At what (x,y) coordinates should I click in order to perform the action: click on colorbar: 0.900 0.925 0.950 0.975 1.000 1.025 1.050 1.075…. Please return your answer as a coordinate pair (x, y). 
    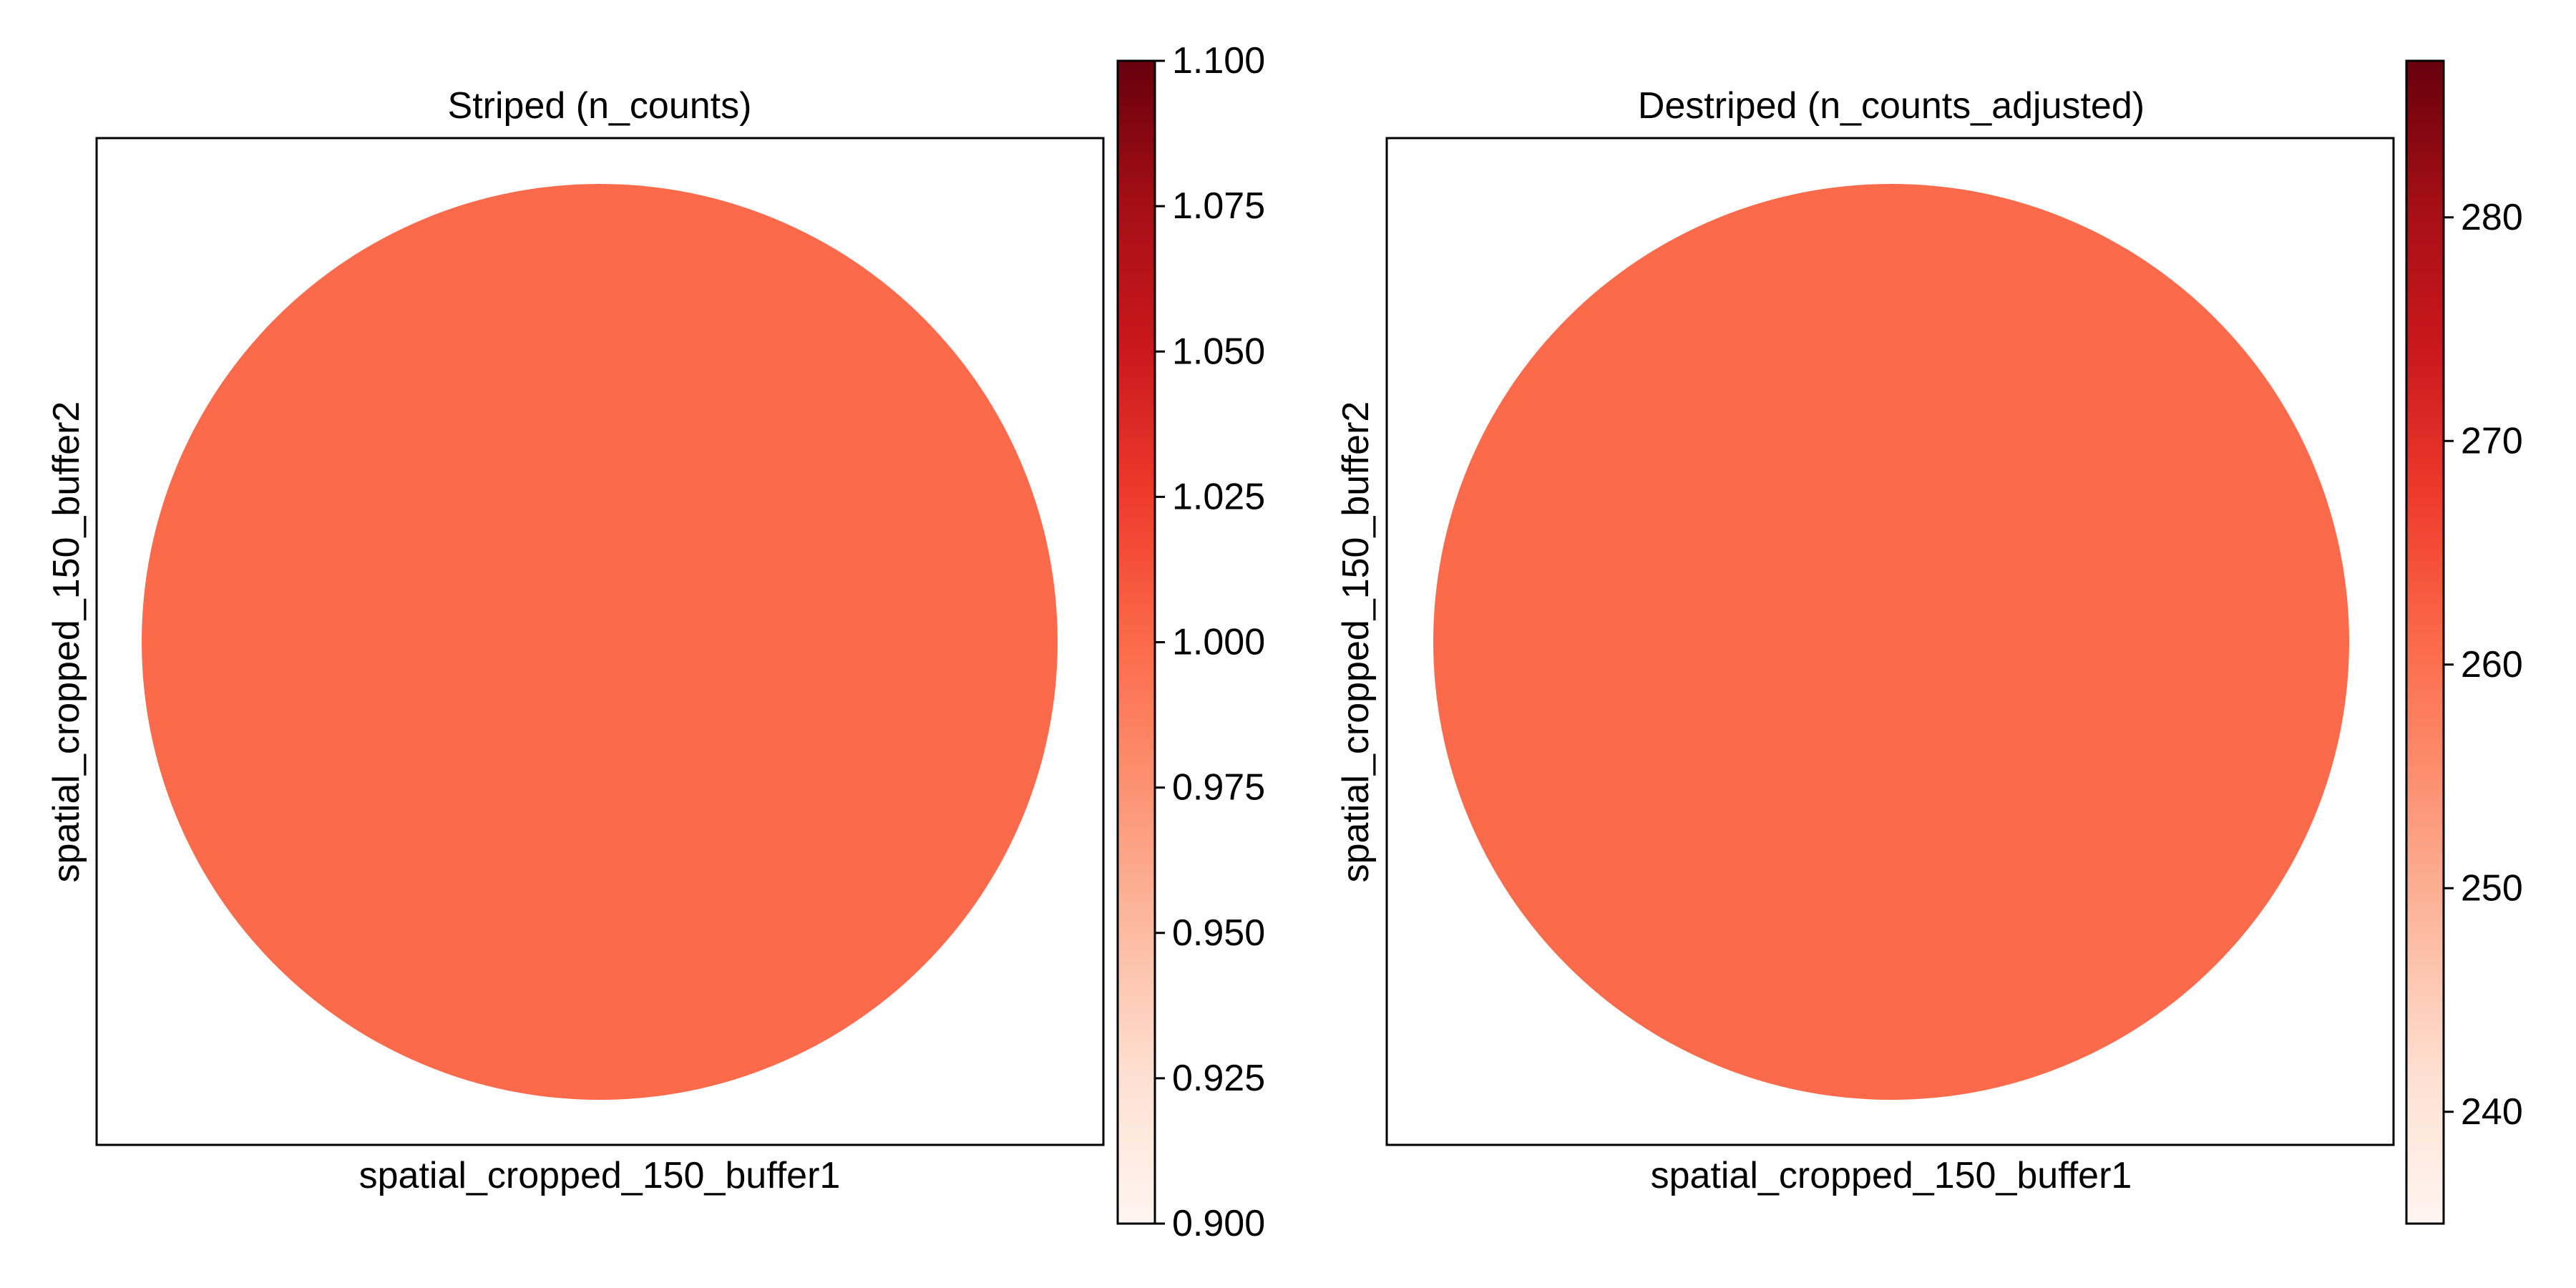
    Looking at the image, I should click on (1190, 642).